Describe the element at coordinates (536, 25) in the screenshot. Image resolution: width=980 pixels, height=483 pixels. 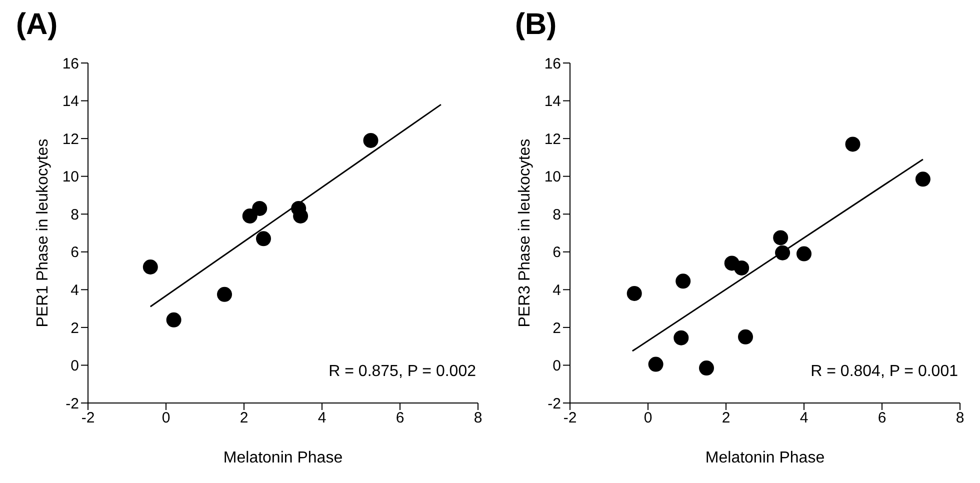
I see `chart-title: (B)` at that location.